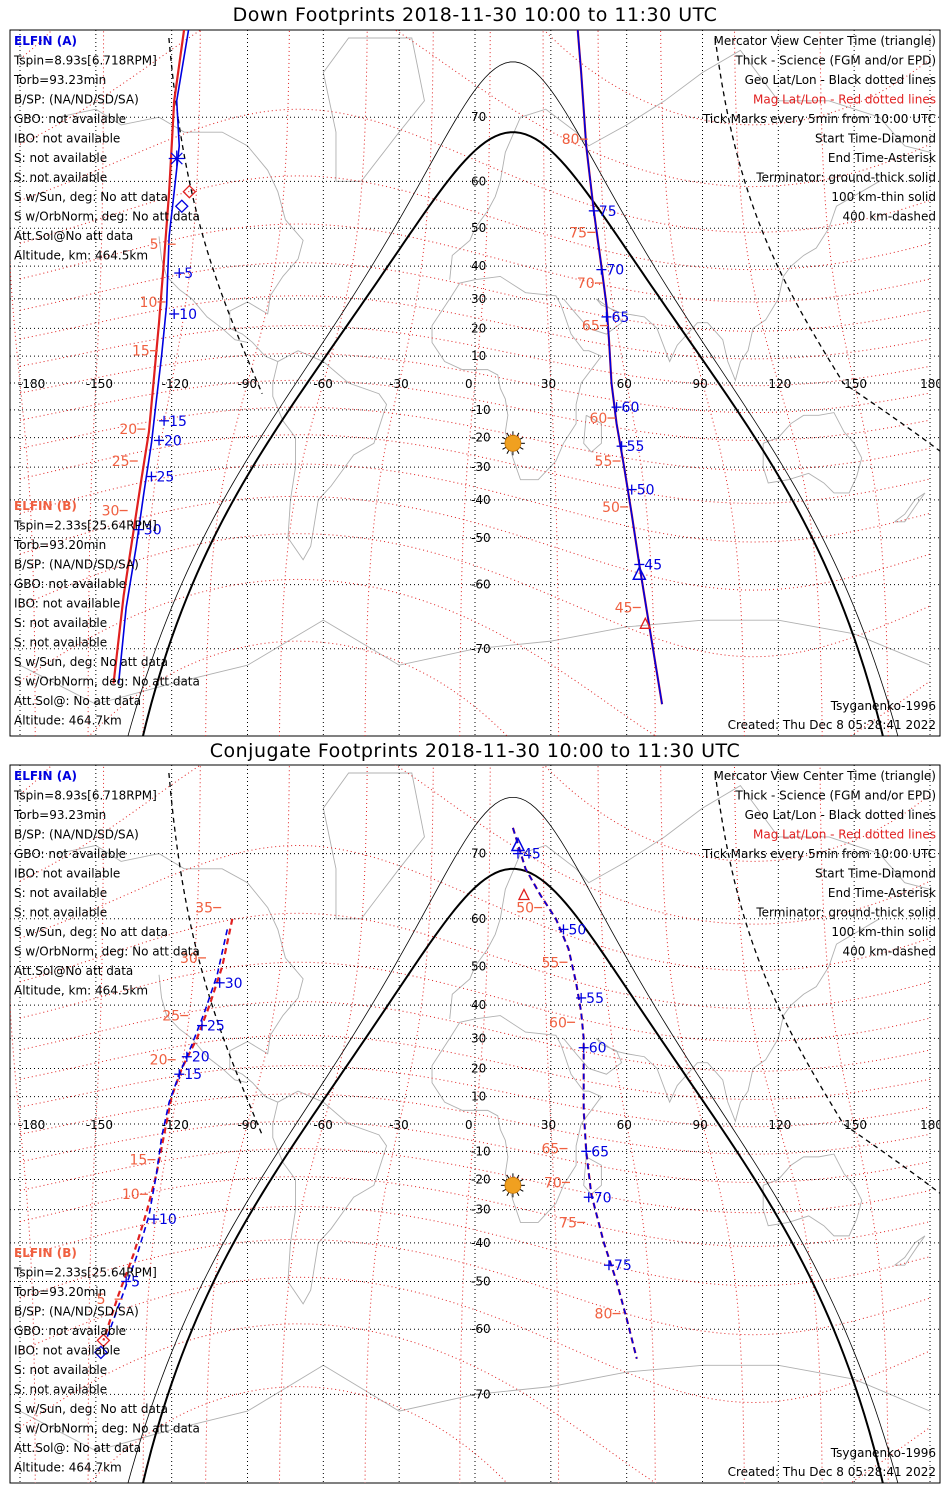 The image size is (950, 1500). What do you see at coordinates (568, 1223) in the screenshot?
I see `elfin-b-time-label: 75` at bounding box center [568, 1223].